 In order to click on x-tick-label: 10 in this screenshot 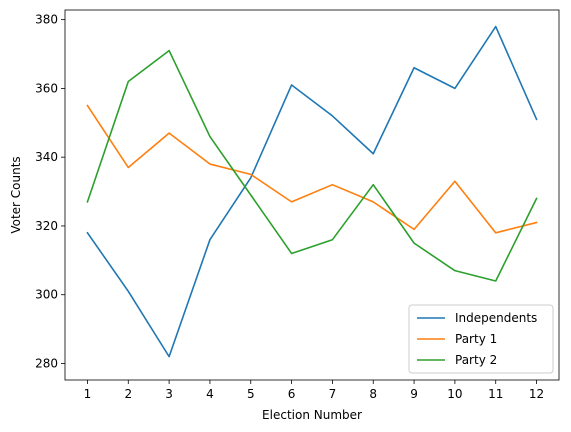, I will do `click(454, 394)`.